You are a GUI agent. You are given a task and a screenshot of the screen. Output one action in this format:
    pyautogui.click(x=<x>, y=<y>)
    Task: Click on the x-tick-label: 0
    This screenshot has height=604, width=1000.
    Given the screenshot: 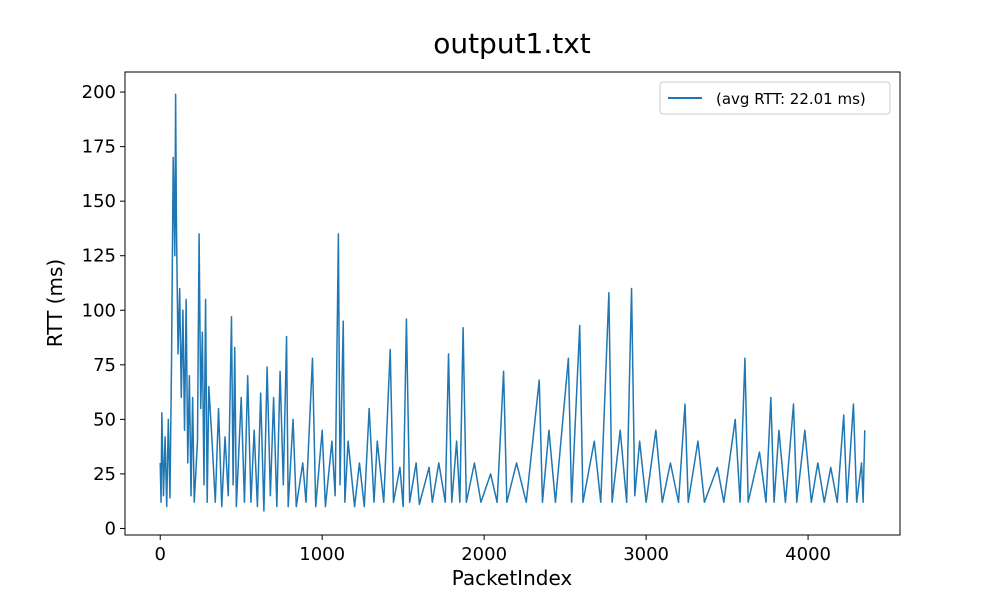 What is the action you would take?
    pyautogui.click(x=160, y=554)
    